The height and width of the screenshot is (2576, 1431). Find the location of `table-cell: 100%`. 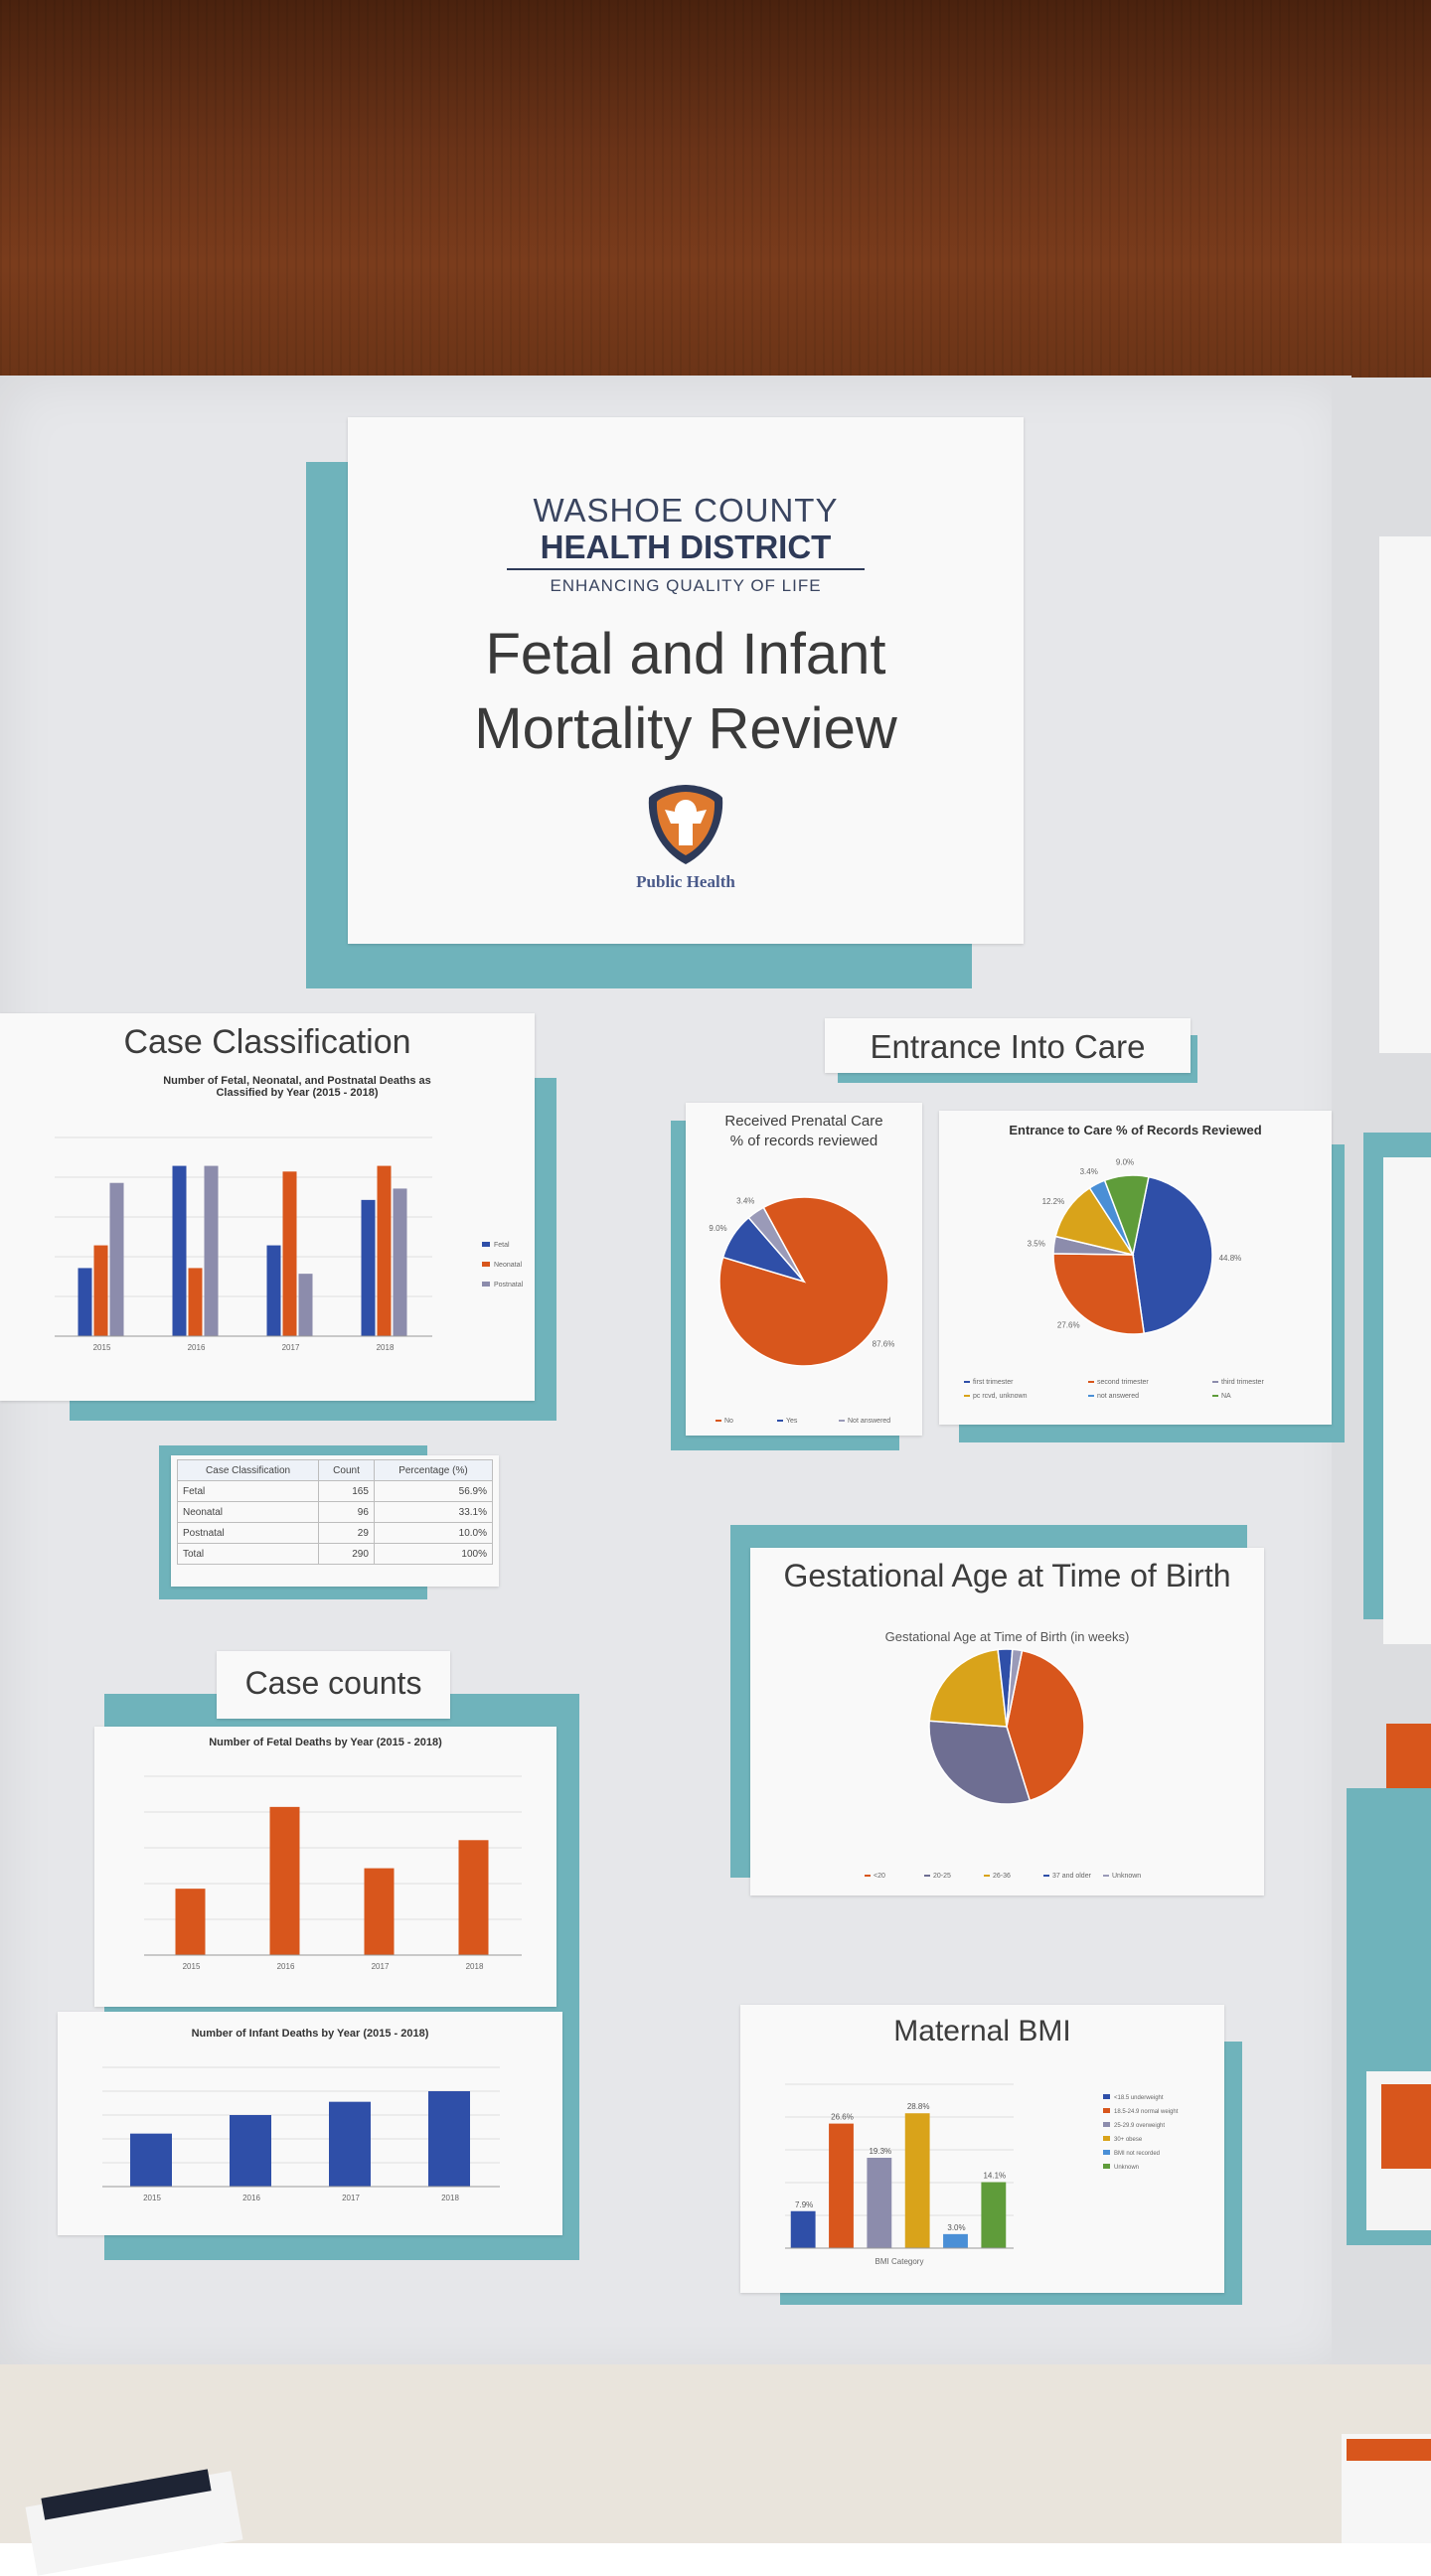

table-cell: 100% is located at coordinates (434, 1554).